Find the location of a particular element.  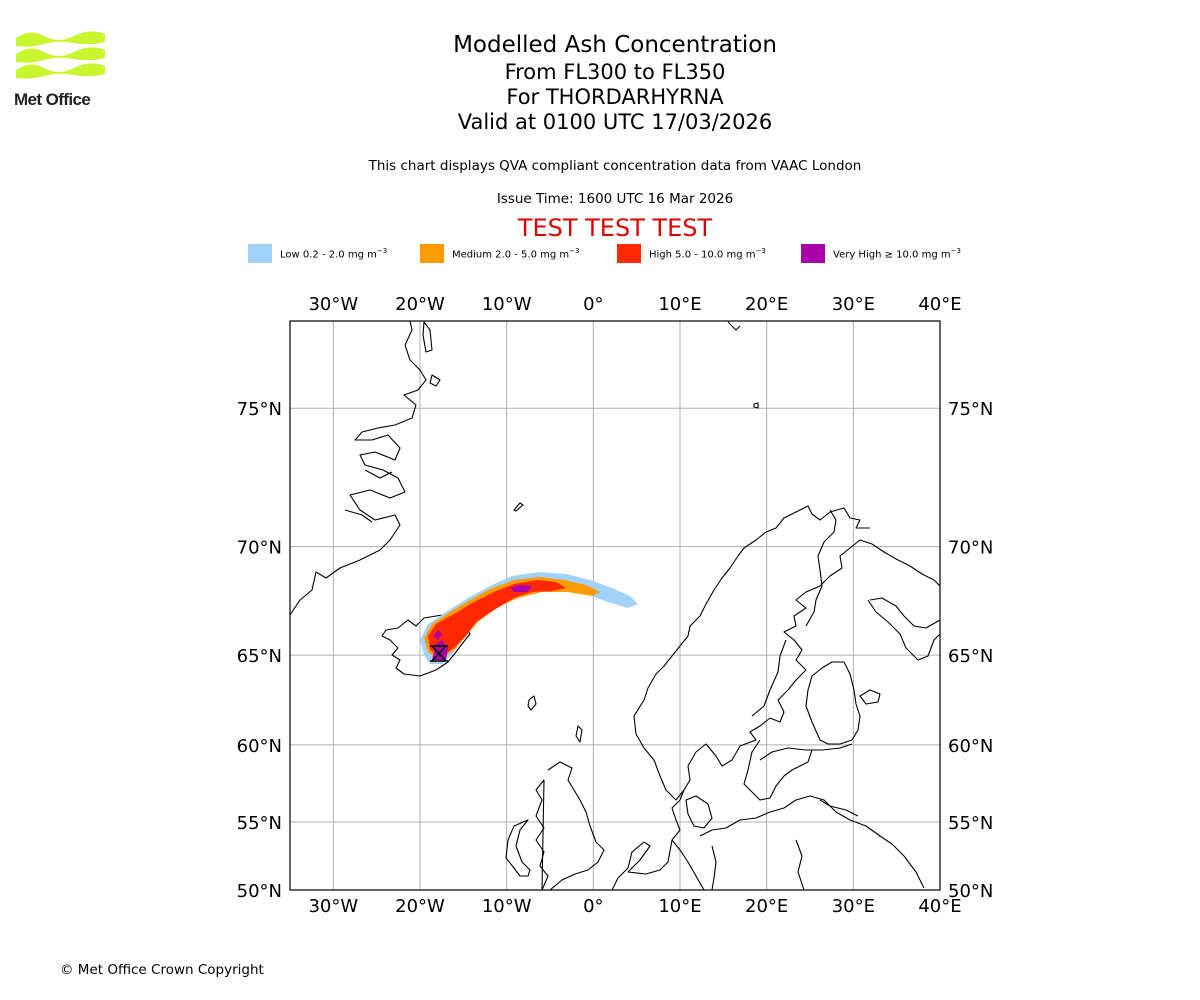

scandinavia-coast is located at coordinates (775, 714).